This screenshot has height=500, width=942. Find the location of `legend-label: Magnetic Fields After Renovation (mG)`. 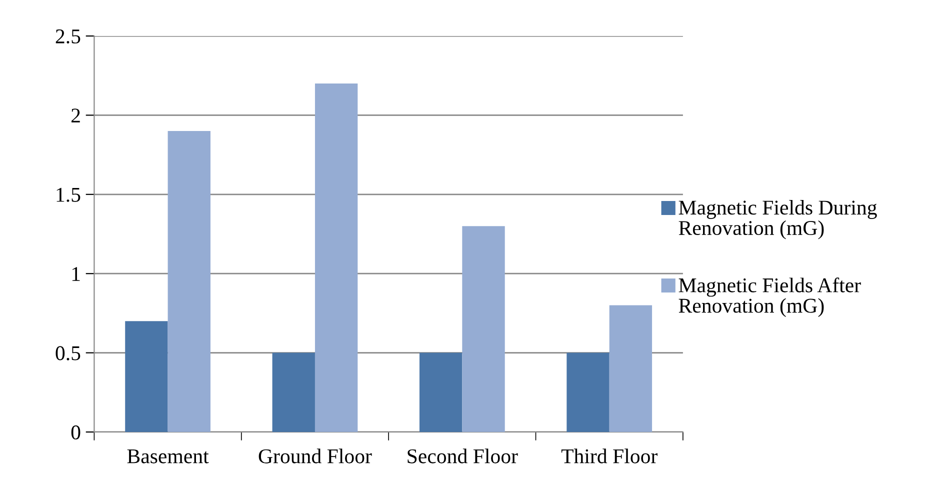

legend-label: Magnetic Fields After Renovation (mG) is located at coordinates (769, 297).